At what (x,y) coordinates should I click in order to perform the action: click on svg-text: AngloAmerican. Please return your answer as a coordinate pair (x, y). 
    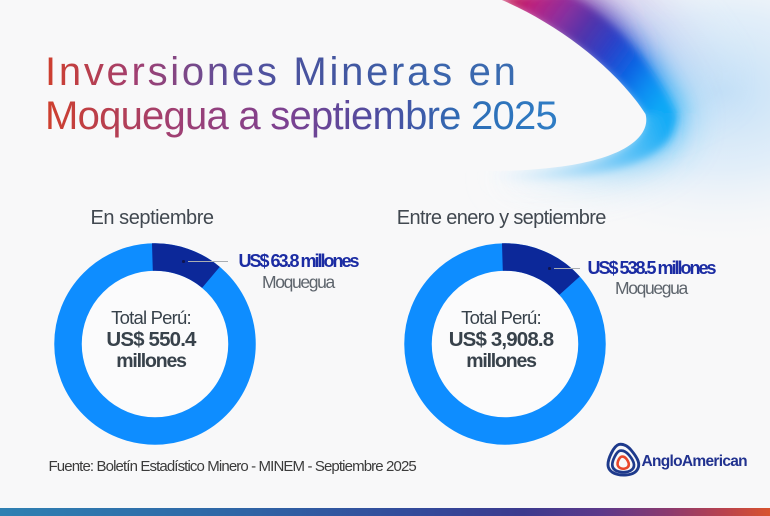
    Looking at the image, I should click on (695, 461).